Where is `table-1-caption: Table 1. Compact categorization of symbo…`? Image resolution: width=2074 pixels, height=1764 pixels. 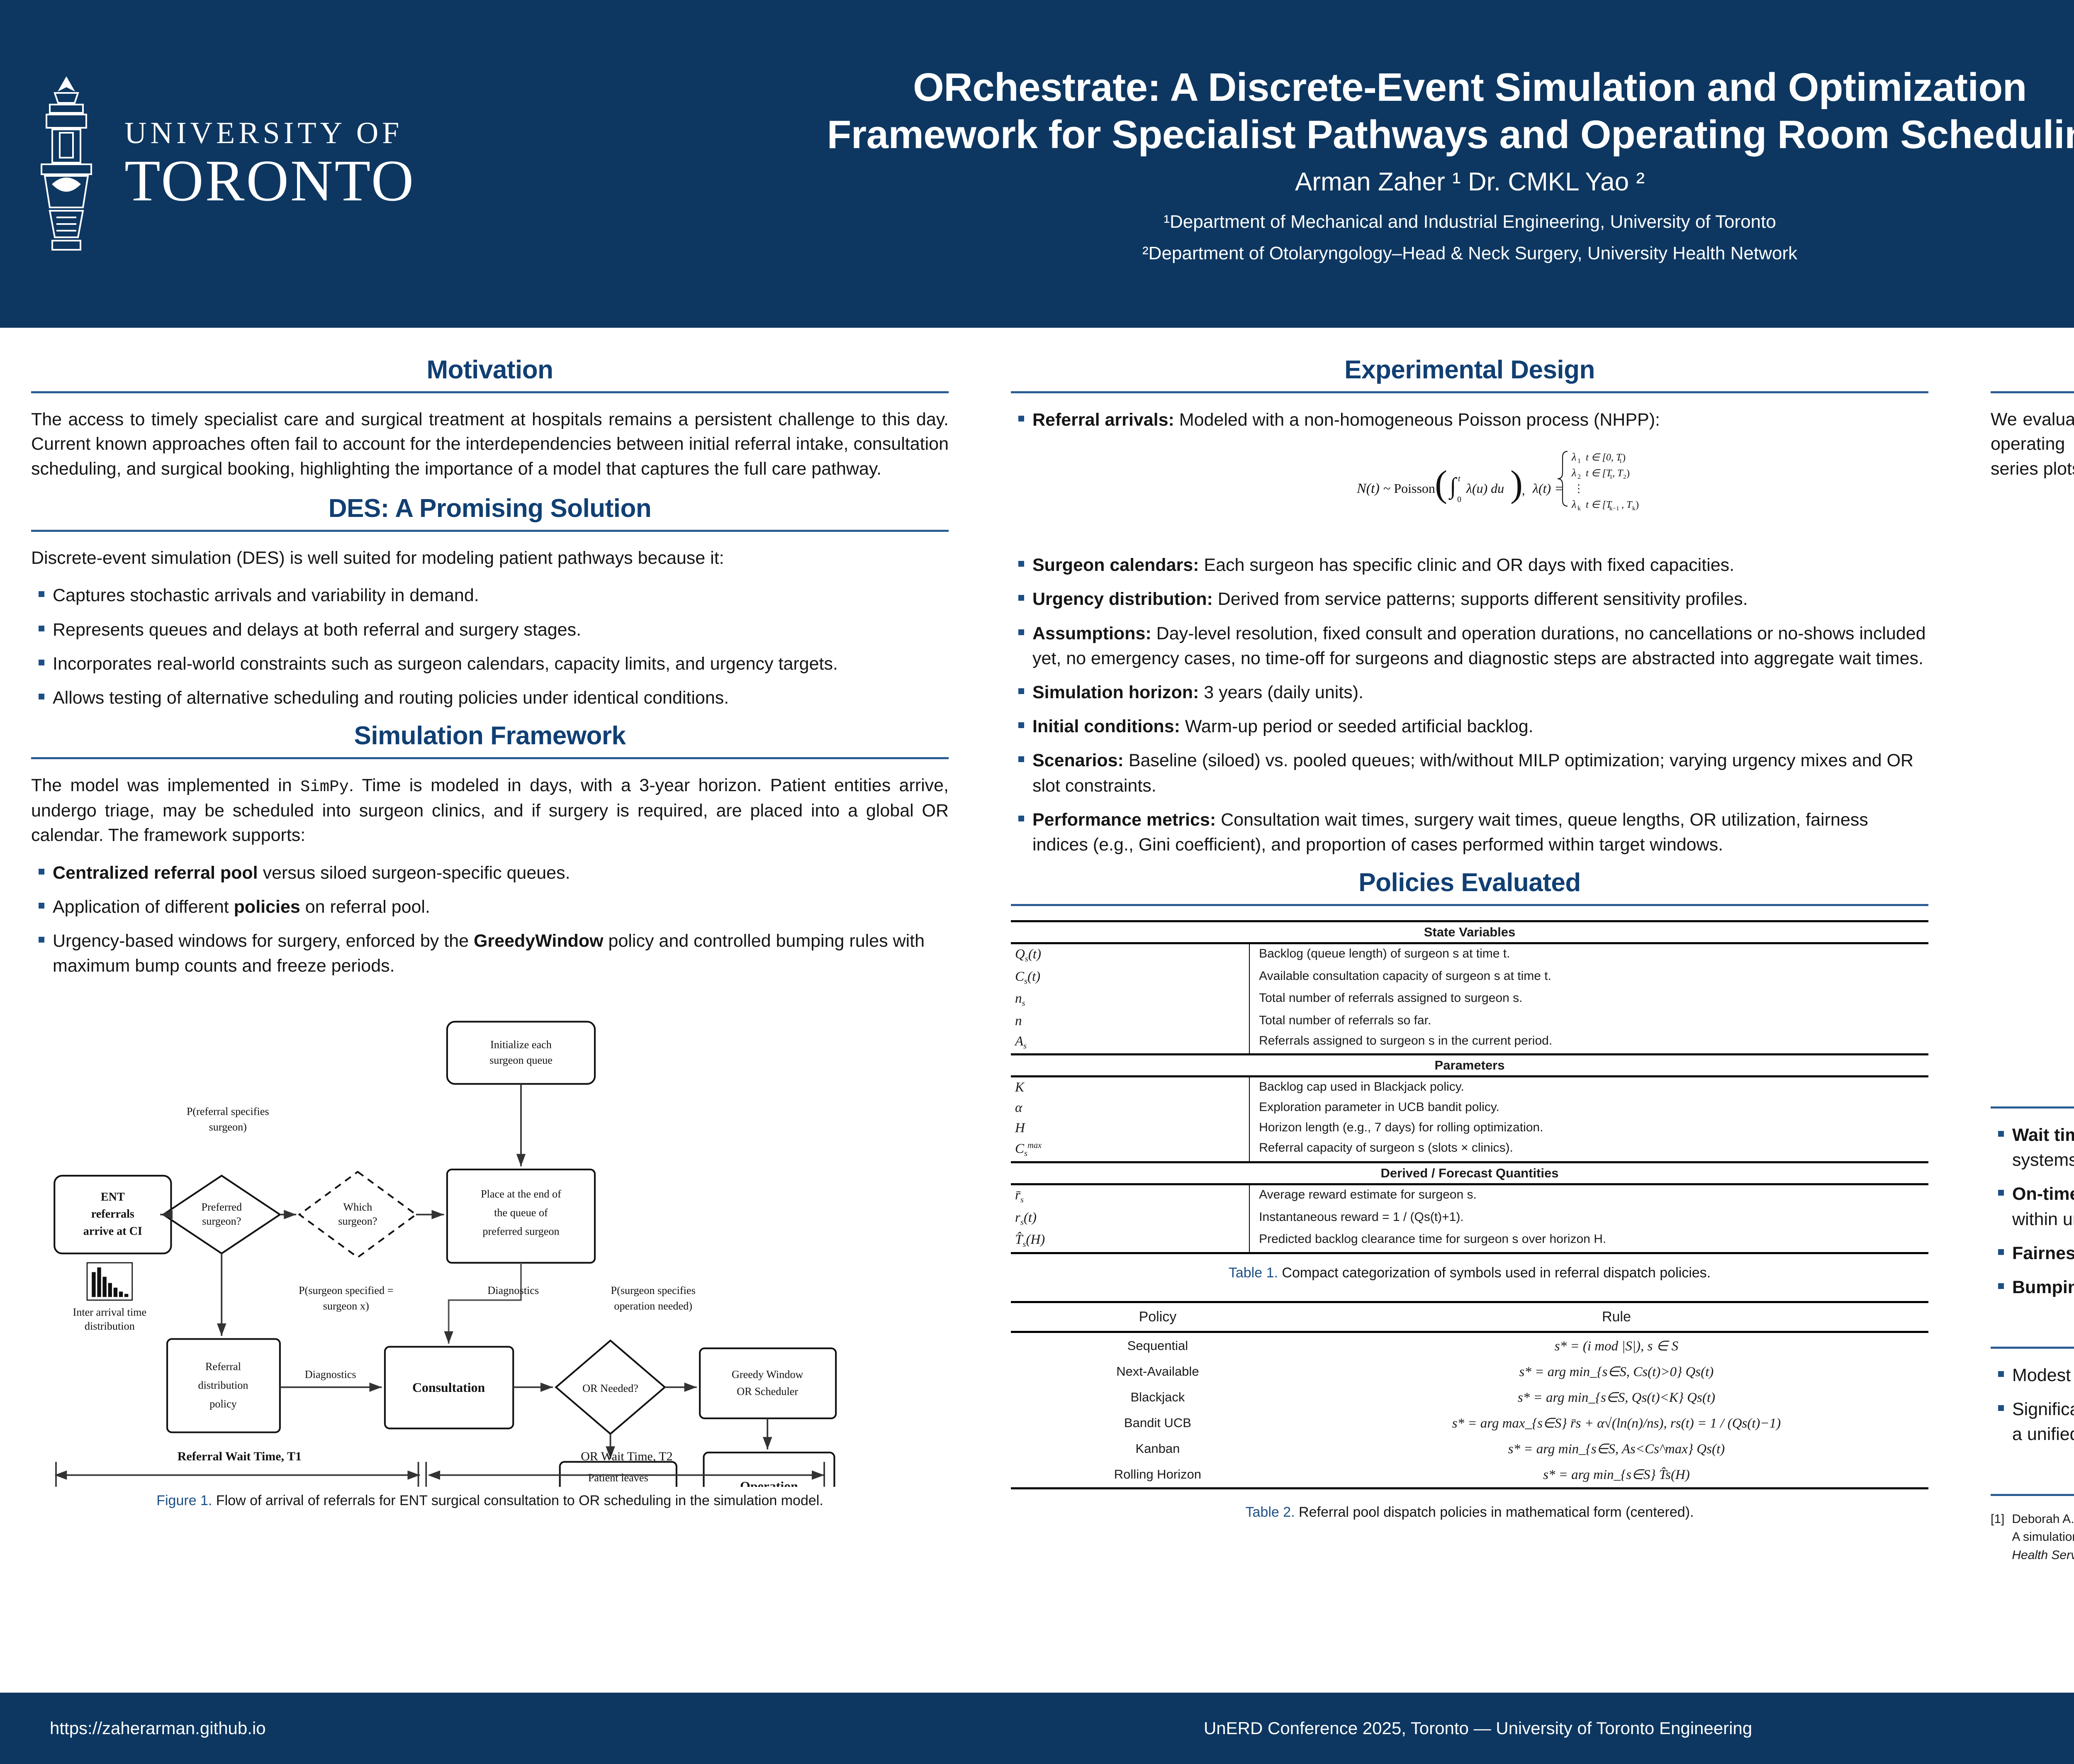 table-1-caption: Table 1. Compact categorization of symbo… is located at coordinates (1469, 1273).